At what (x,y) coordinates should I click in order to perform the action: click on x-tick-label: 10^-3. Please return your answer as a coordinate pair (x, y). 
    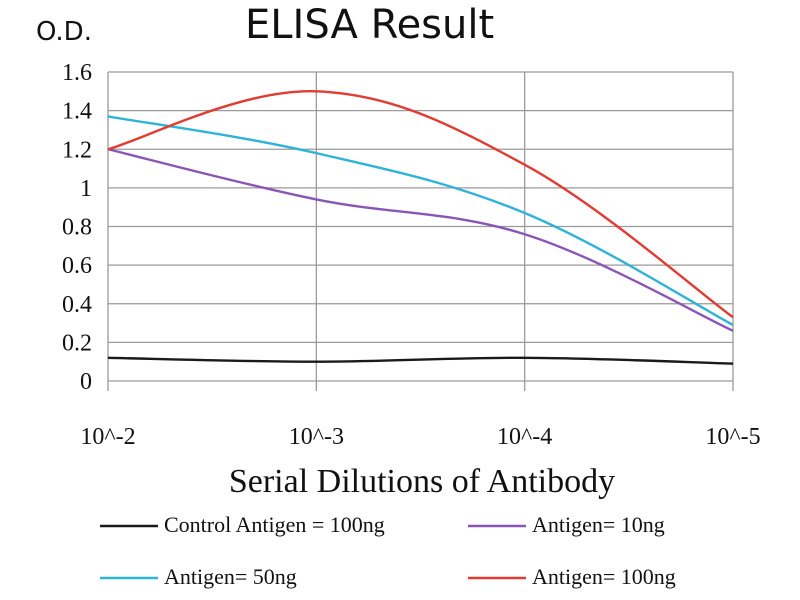
    Looking at the image, I should click on (316, 437).